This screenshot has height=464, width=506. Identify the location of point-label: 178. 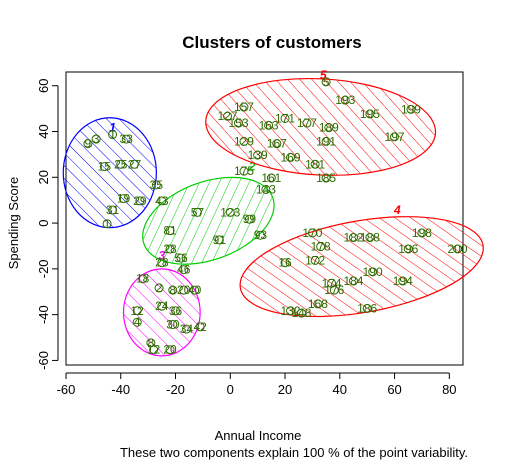
(321, 247).